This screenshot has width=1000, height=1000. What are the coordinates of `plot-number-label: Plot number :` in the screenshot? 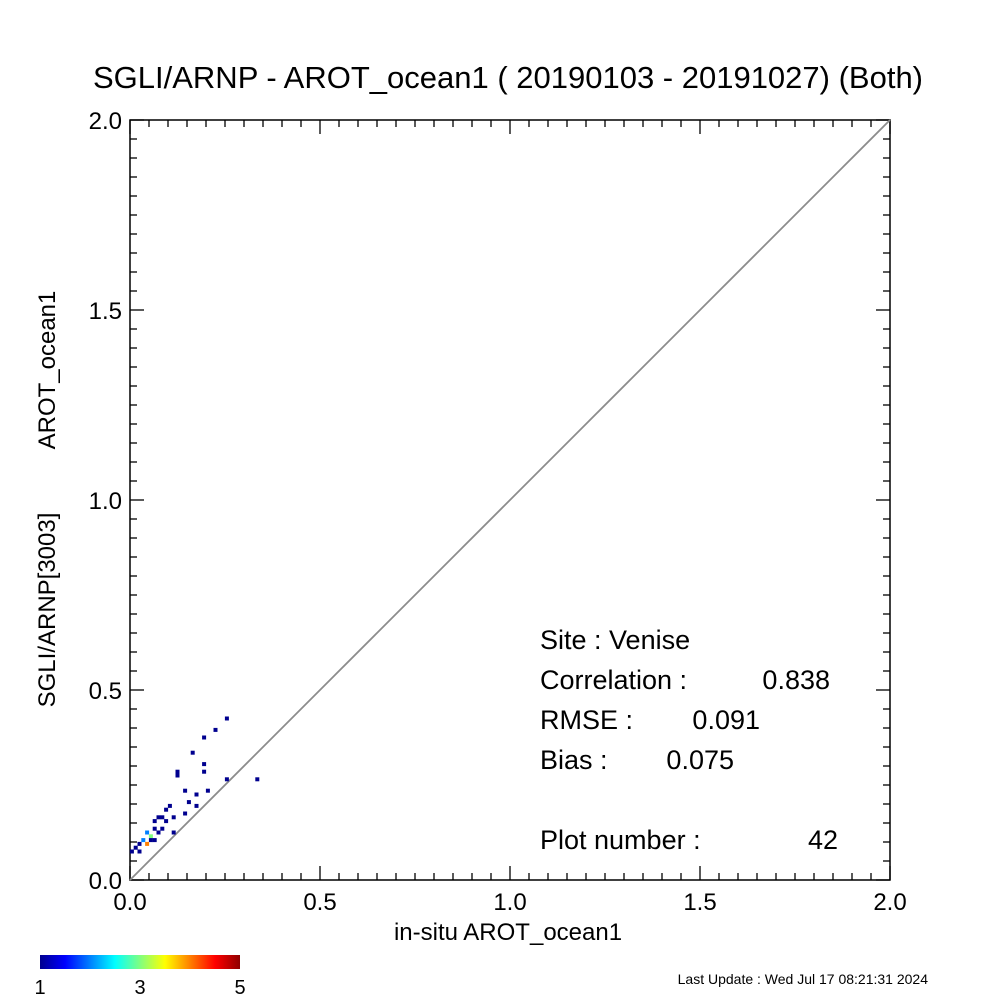 It's located at (620, 840).